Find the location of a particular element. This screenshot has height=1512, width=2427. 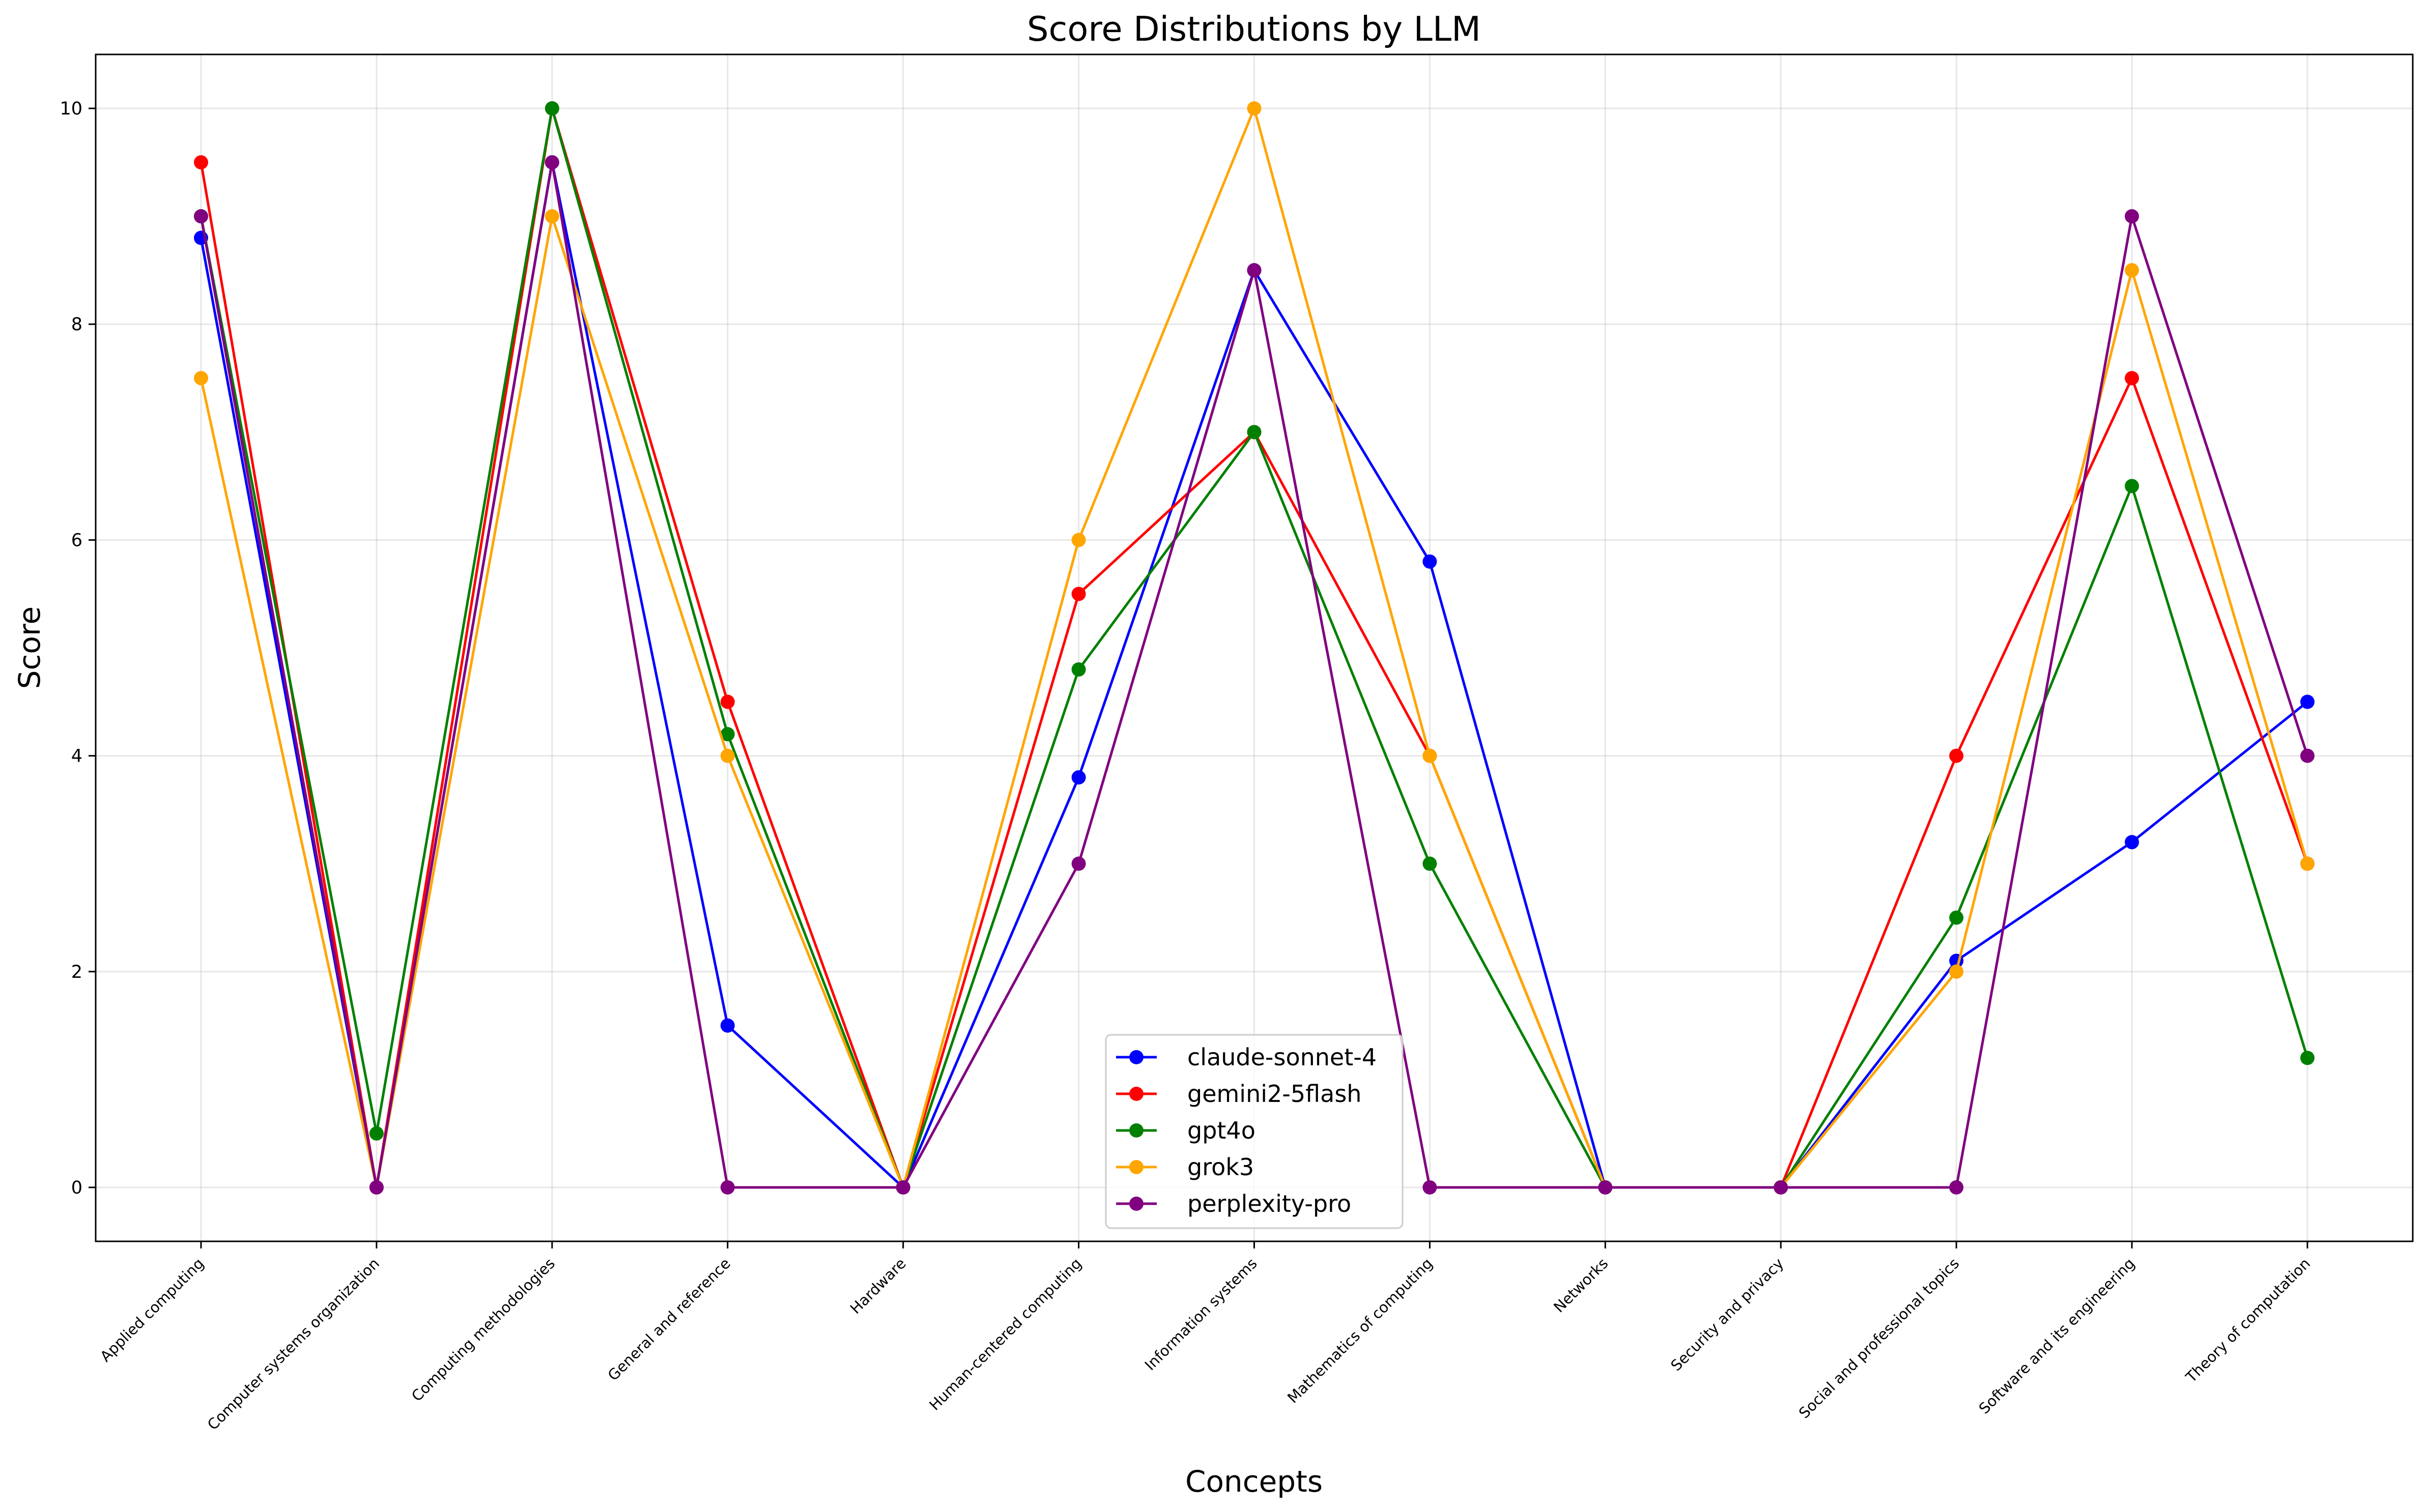

legend-label: gemini2-5flash is located at coordinates (1274, 1094).